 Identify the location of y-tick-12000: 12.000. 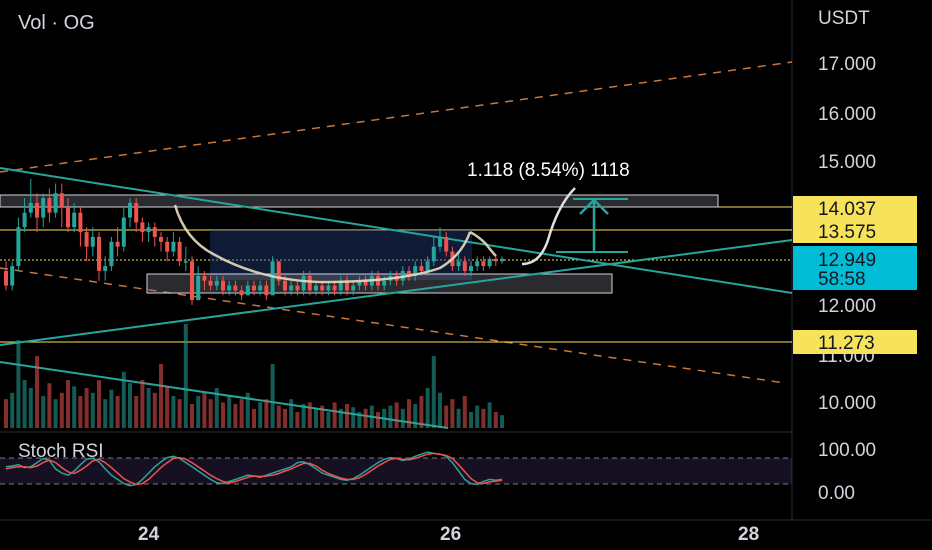
(847, 306).